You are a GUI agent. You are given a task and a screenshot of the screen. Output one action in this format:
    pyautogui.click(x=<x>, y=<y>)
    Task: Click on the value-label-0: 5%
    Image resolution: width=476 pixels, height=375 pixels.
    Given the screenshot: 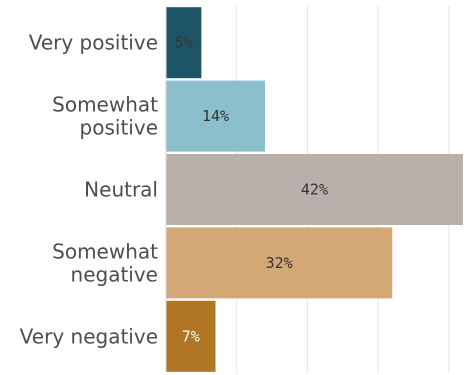 What is the action you would take?
    pyautogui.click(x=184, y=43)
    